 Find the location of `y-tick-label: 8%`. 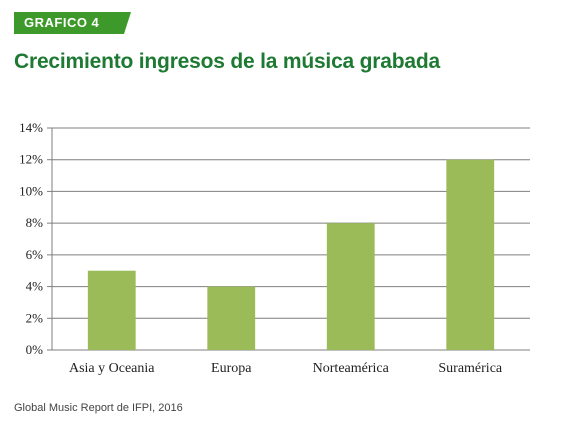

y-tick-label: 8% is located at coordinates (35, 222).